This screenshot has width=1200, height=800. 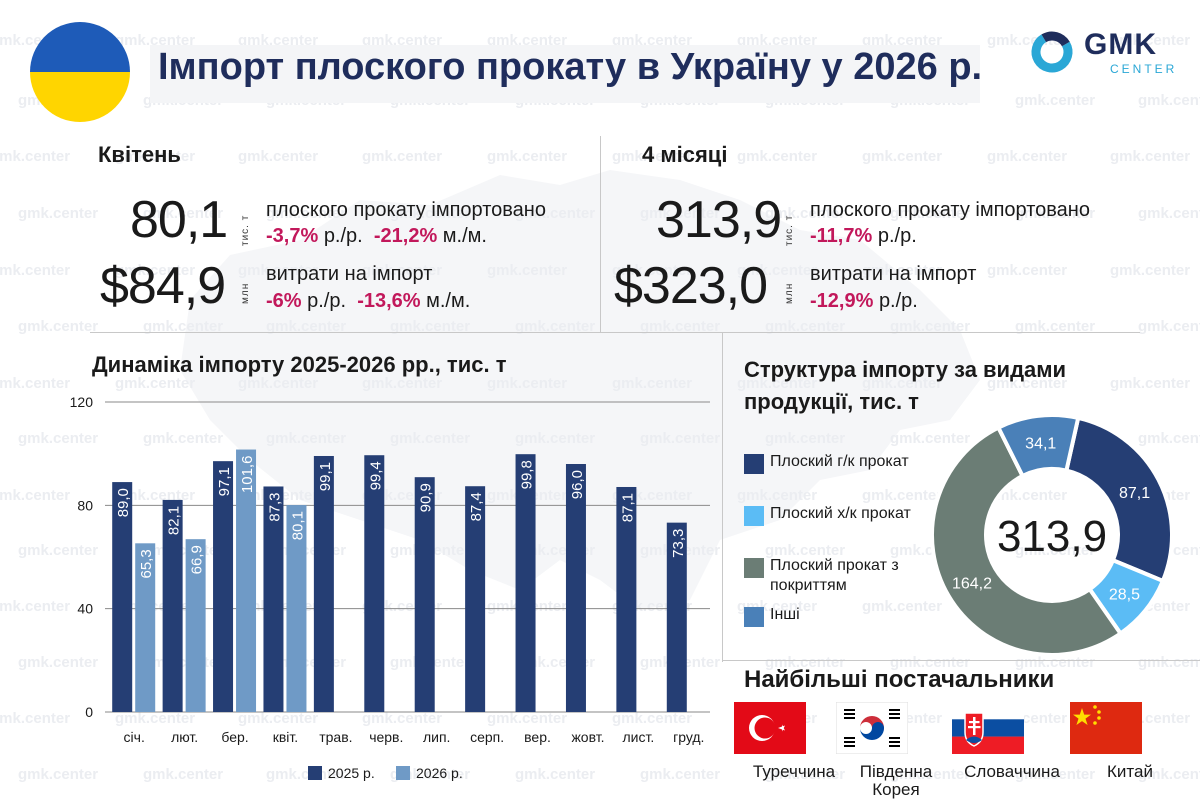 I want to click on ukraine-flag-icon, so click(x=80, y=72).